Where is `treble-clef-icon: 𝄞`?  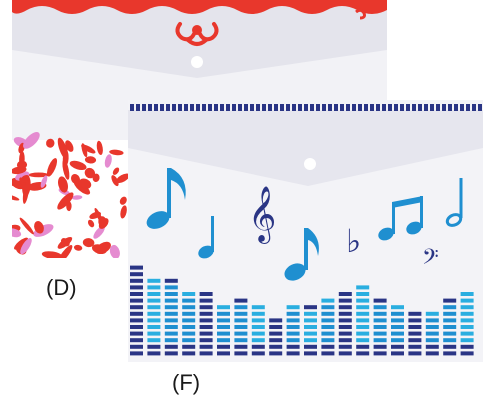
treble-clef-icon: 𝄞 is located at coordinates (262, 215).